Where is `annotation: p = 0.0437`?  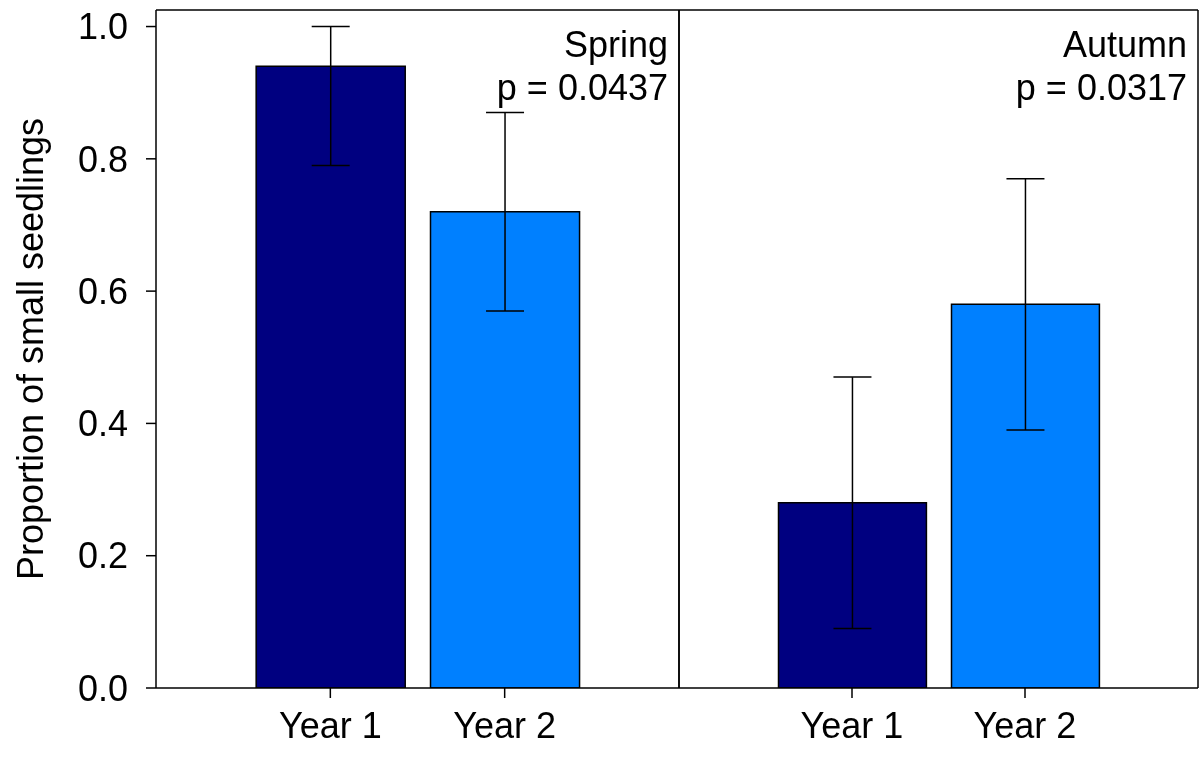
annotation: p = 0.0437 is located at coordinates (582, 87).